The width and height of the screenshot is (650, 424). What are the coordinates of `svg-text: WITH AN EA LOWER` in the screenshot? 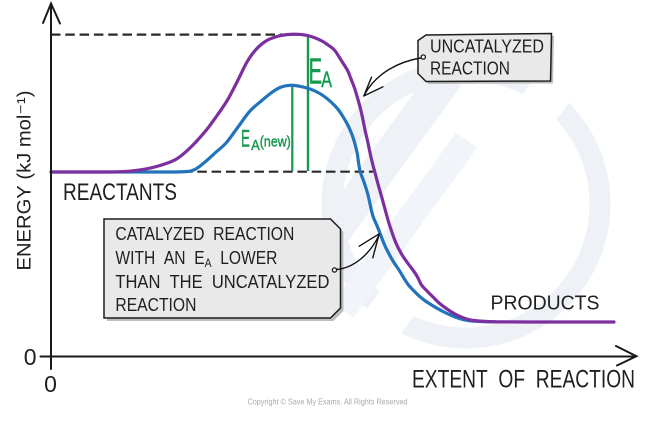 It's located at (196, 259).